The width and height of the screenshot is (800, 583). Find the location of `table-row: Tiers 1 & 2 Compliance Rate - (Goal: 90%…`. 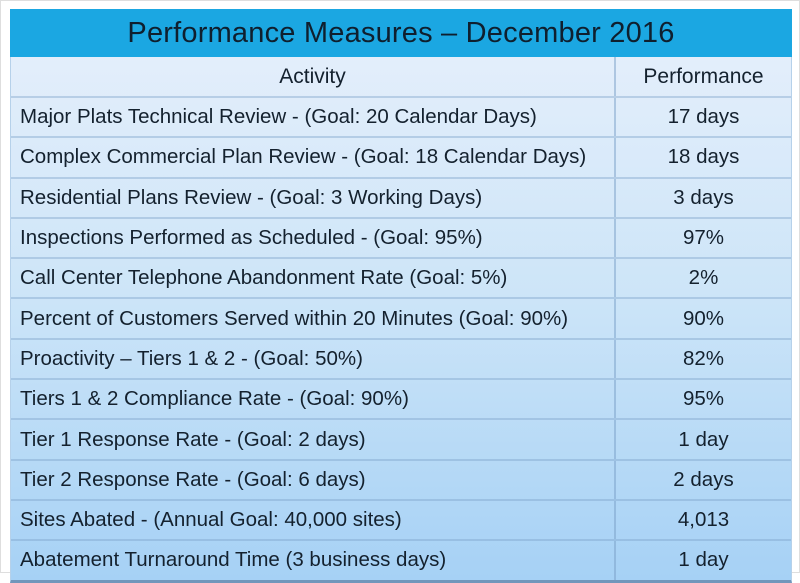

table-row: Tiers 1 & 2 Compliance Rate - (Goal: 90%… is located at coordinates (401, 398).